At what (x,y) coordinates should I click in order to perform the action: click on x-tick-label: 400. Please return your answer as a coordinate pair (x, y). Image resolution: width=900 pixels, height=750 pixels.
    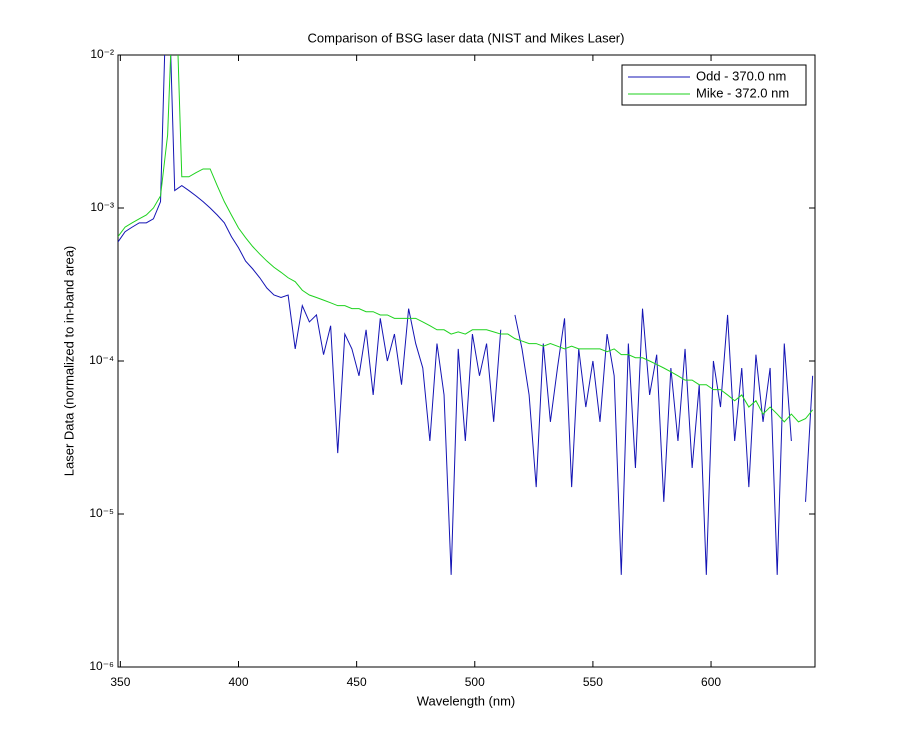
    Looking at the image, I should click on (238, 682).